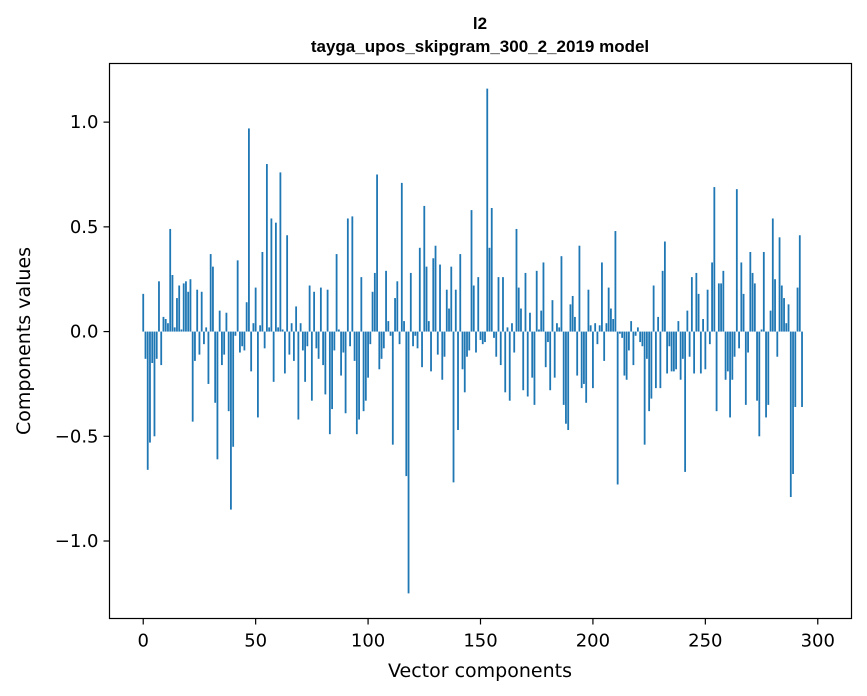 This screenshot has height=696, width=867. What do you see at coordinates (143, 641) in the screenshot?
I see `x-tick-label: 0` at bounding box center [143, 641].